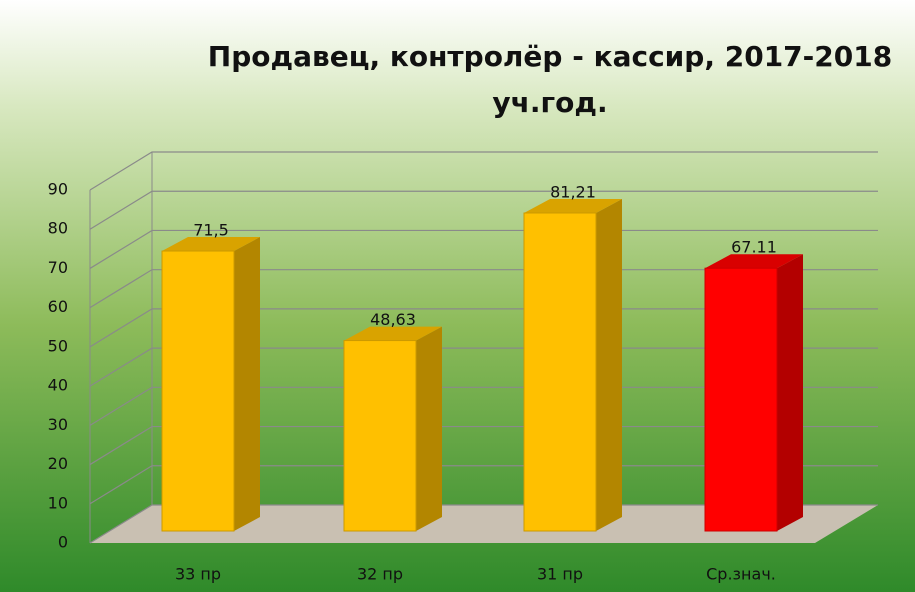 This screenshot has width=915, height=592. What do you see at coordinates (63, 542) in the screenshot?
I see `y-tick-label: 0` at bounding box center [63, 542].